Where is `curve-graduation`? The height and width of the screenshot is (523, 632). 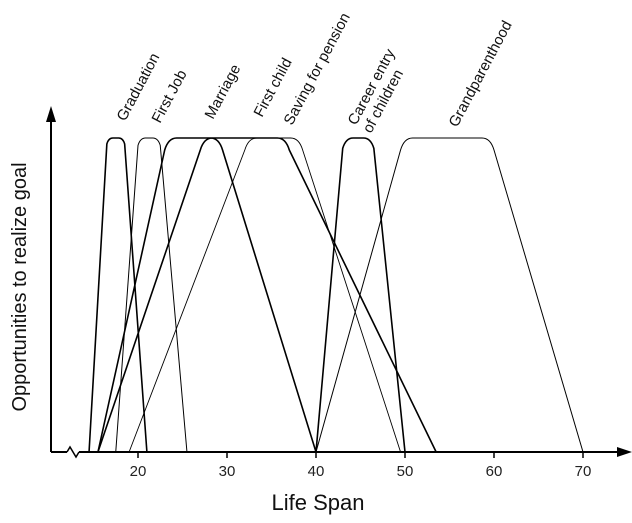 curve-graduation is located at coordinates (118, 295).